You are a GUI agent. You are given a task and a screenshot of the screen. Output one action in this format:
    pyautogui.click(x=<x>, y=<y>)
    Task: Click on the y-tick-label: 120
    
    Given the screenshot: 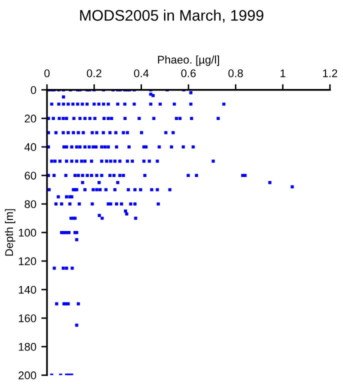 What is the action you would take?
    pyautogui.click(x=27, y=261)
    